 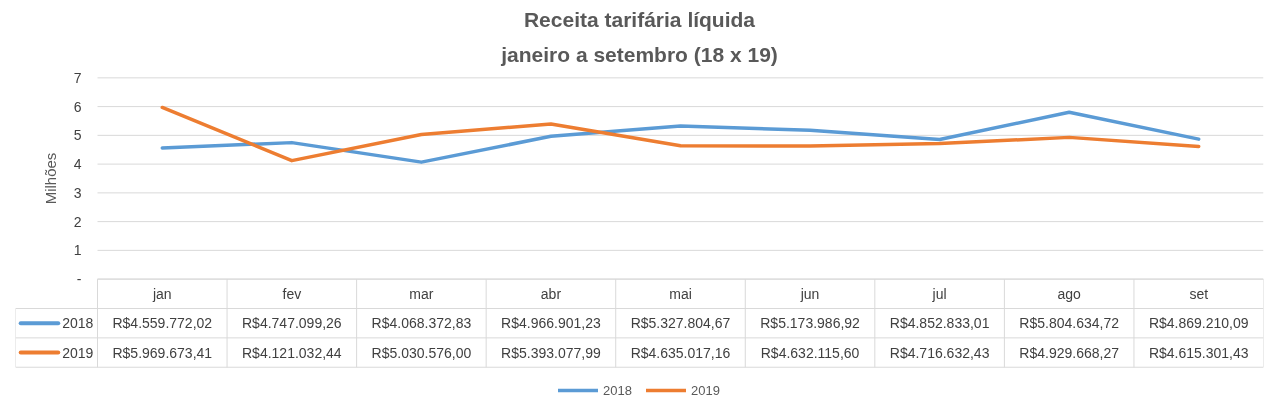 What do you see at coordinates (551, 323) in the screenshot?
I see `data-label: R$4.966.901,23` at bounding box center [551, 323].